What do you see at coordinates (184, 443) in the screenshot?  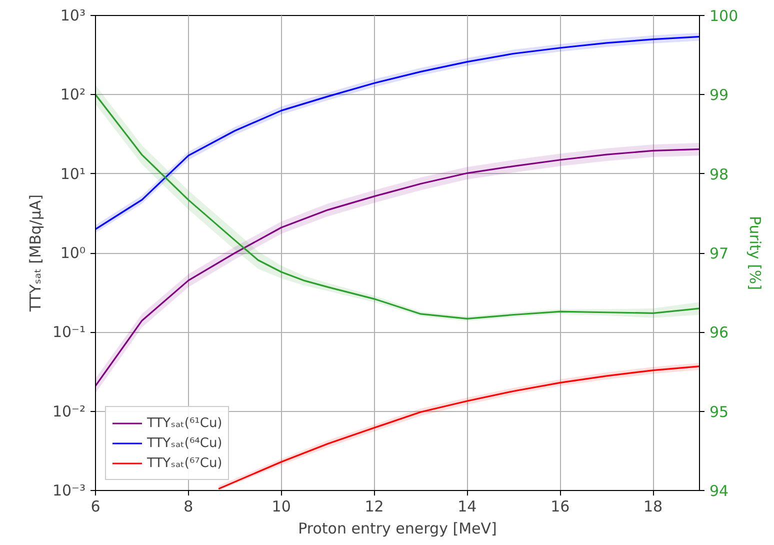 I see `legend-label: TTYₛₐₜ(⁶⁴Cu)` at bounding box center [184, 443].